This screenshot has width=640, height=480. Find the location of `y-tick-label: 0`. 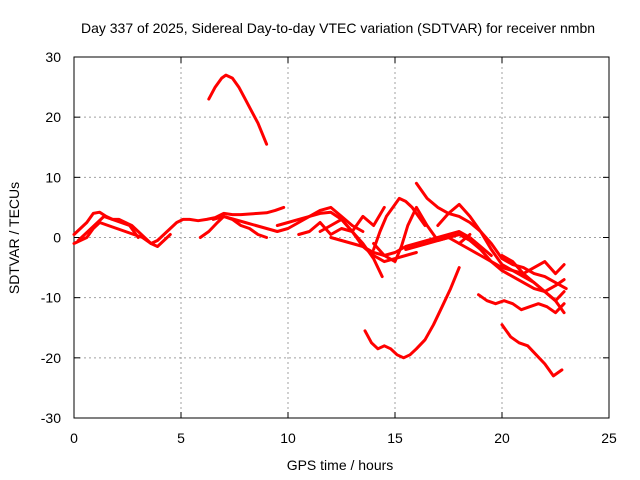

y-tick-label: 0 is located at coordinates (57, 238).